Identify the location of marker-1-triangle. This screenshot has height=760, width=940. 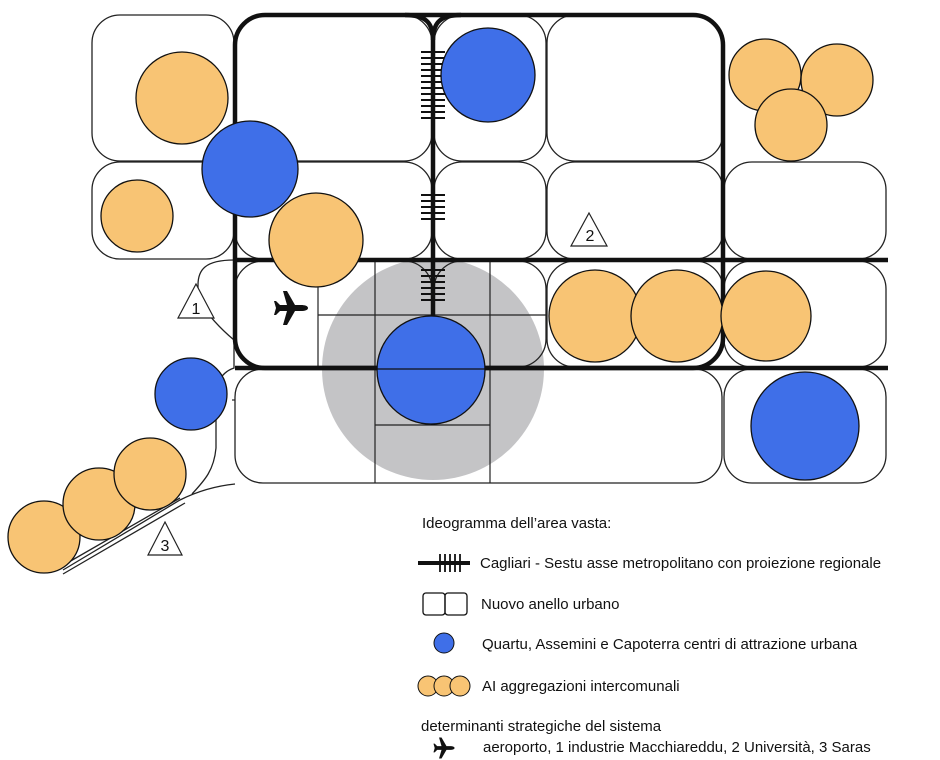
(196, 300).